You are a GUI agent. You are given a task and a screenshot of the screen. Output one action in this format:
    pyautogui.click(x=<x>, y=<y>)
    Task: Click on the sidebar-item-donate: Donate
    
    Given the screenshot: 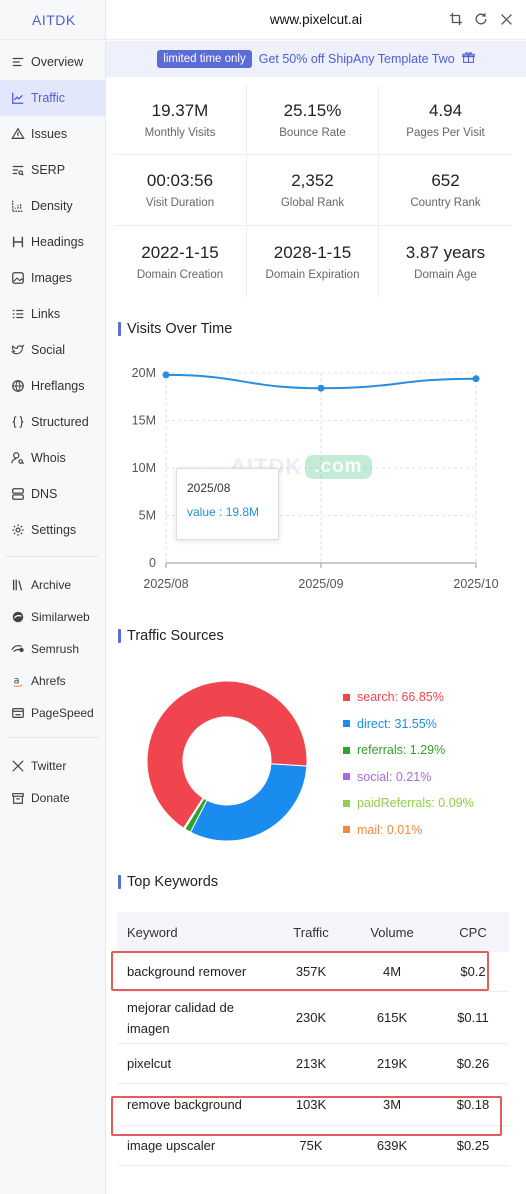 What is the action you would take?
    pyautogui.click(x=52, y=798)
    